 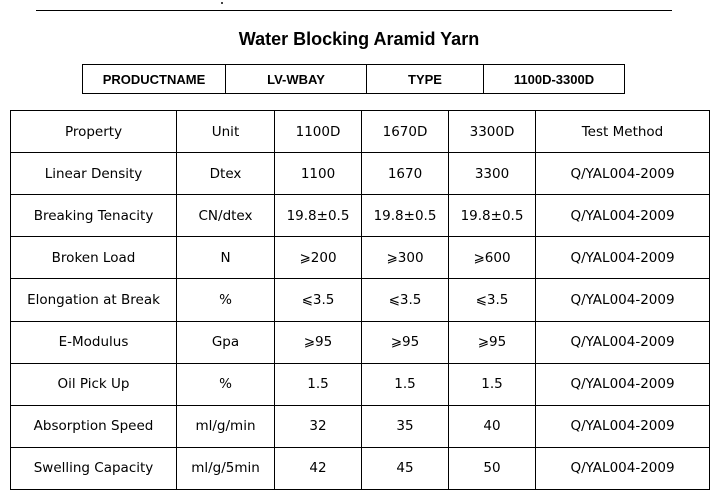 What do you see at coordinates (492, 258) in the screenshot?
I see `cell-3300d: ⩾600` at bounding box center [492, 258].